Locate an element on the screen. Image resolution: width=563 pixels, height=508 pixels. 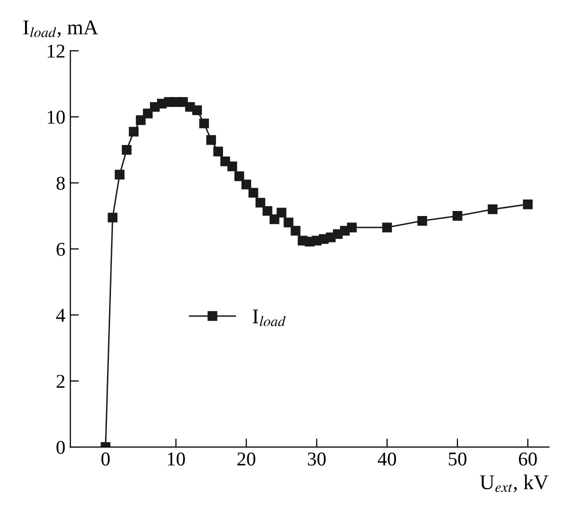
x-tick-label: 20 is located at coordinates (246, 459).